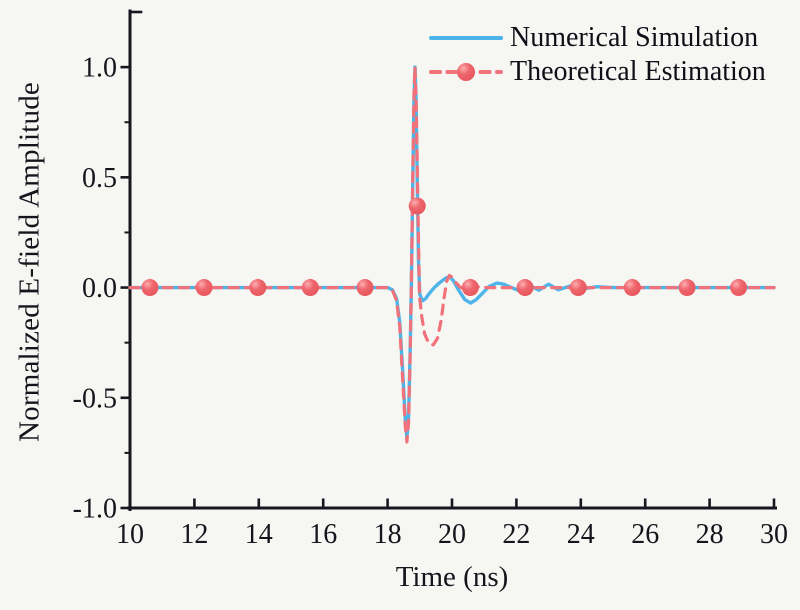 The height and width of the screenshot is (610, 800). I want to click on legend-label-numerical-simulation: Numerical Simulation, so click(634, 37).